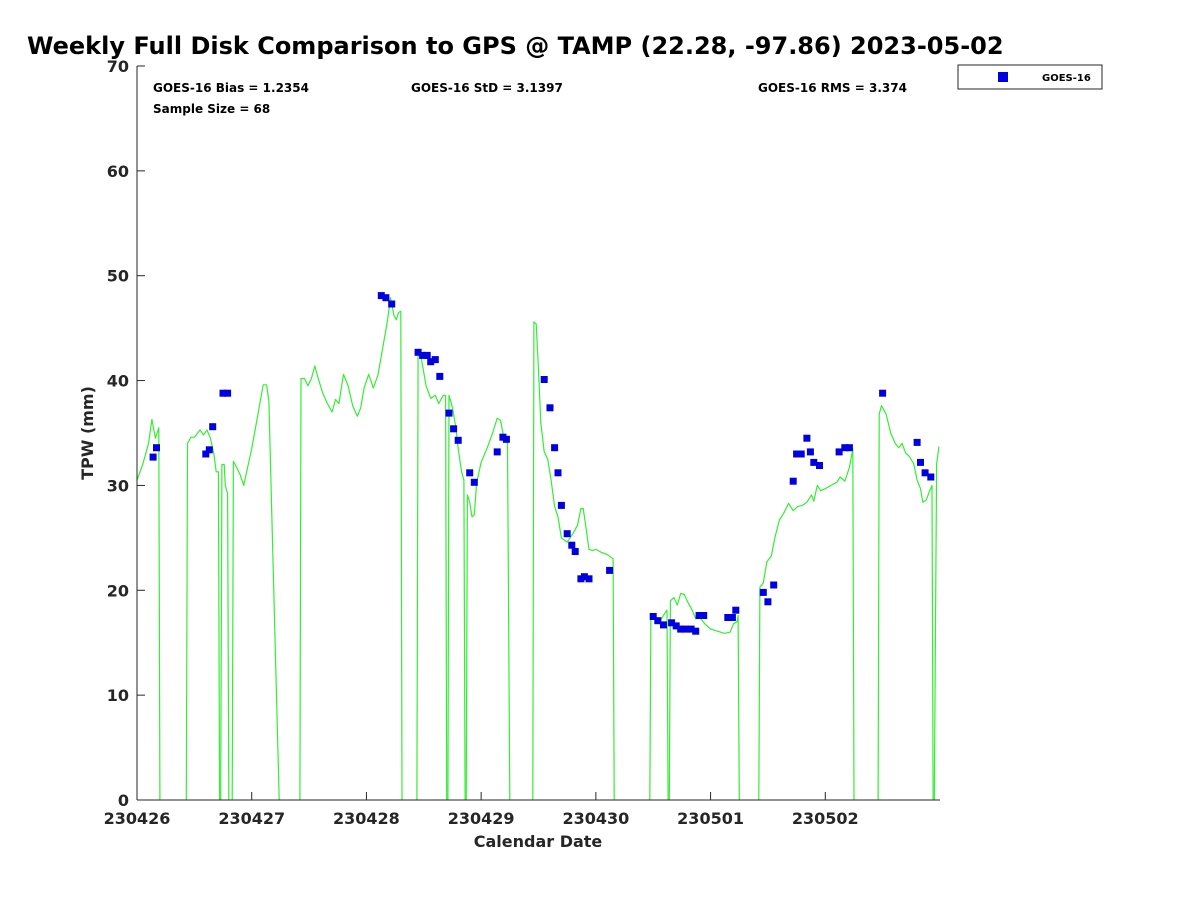 The width and height of the screenshot is (1200, 900). What do you see at coordinates (87, 433) in the screenshot?
I see `y-axis-label: TPW (mm)` at bounding box center [87, 433].